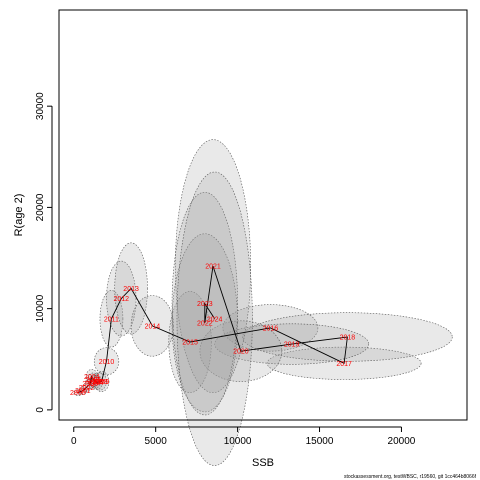  Describe the element at coordinates (107, 362) in the screenshot. I see `year-label-2010: 2010` at that location.